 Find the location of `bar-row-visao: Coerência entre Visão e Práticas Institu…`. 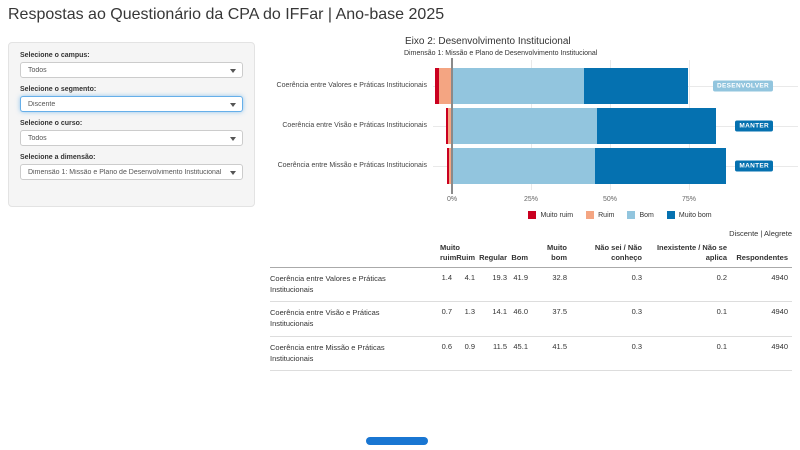

bar-row-visao: Coerência entre Visão e Práticas Institu… is located at coordinates (535, 126).